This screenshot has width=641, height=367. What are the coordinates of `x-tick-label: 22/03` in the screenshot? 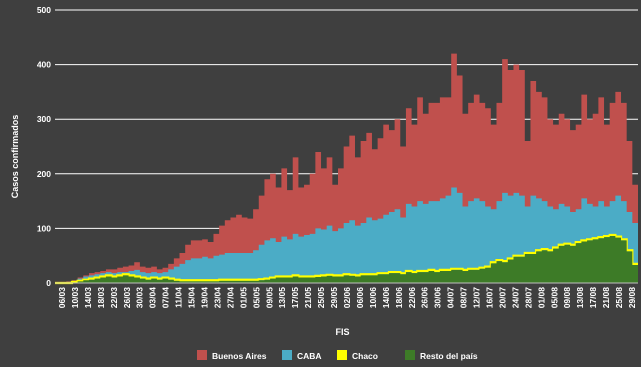 It's located at (114, 298).